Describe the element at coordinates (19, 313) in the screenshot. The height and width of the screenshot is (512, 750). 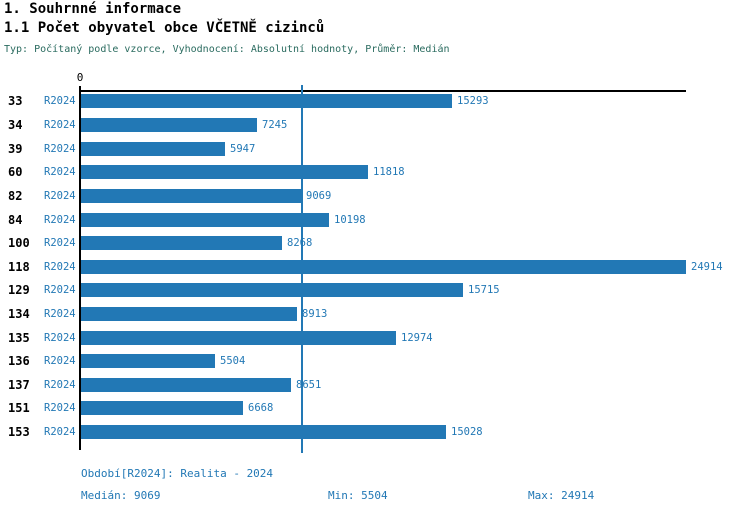
I see `category-label: 134` at that location.